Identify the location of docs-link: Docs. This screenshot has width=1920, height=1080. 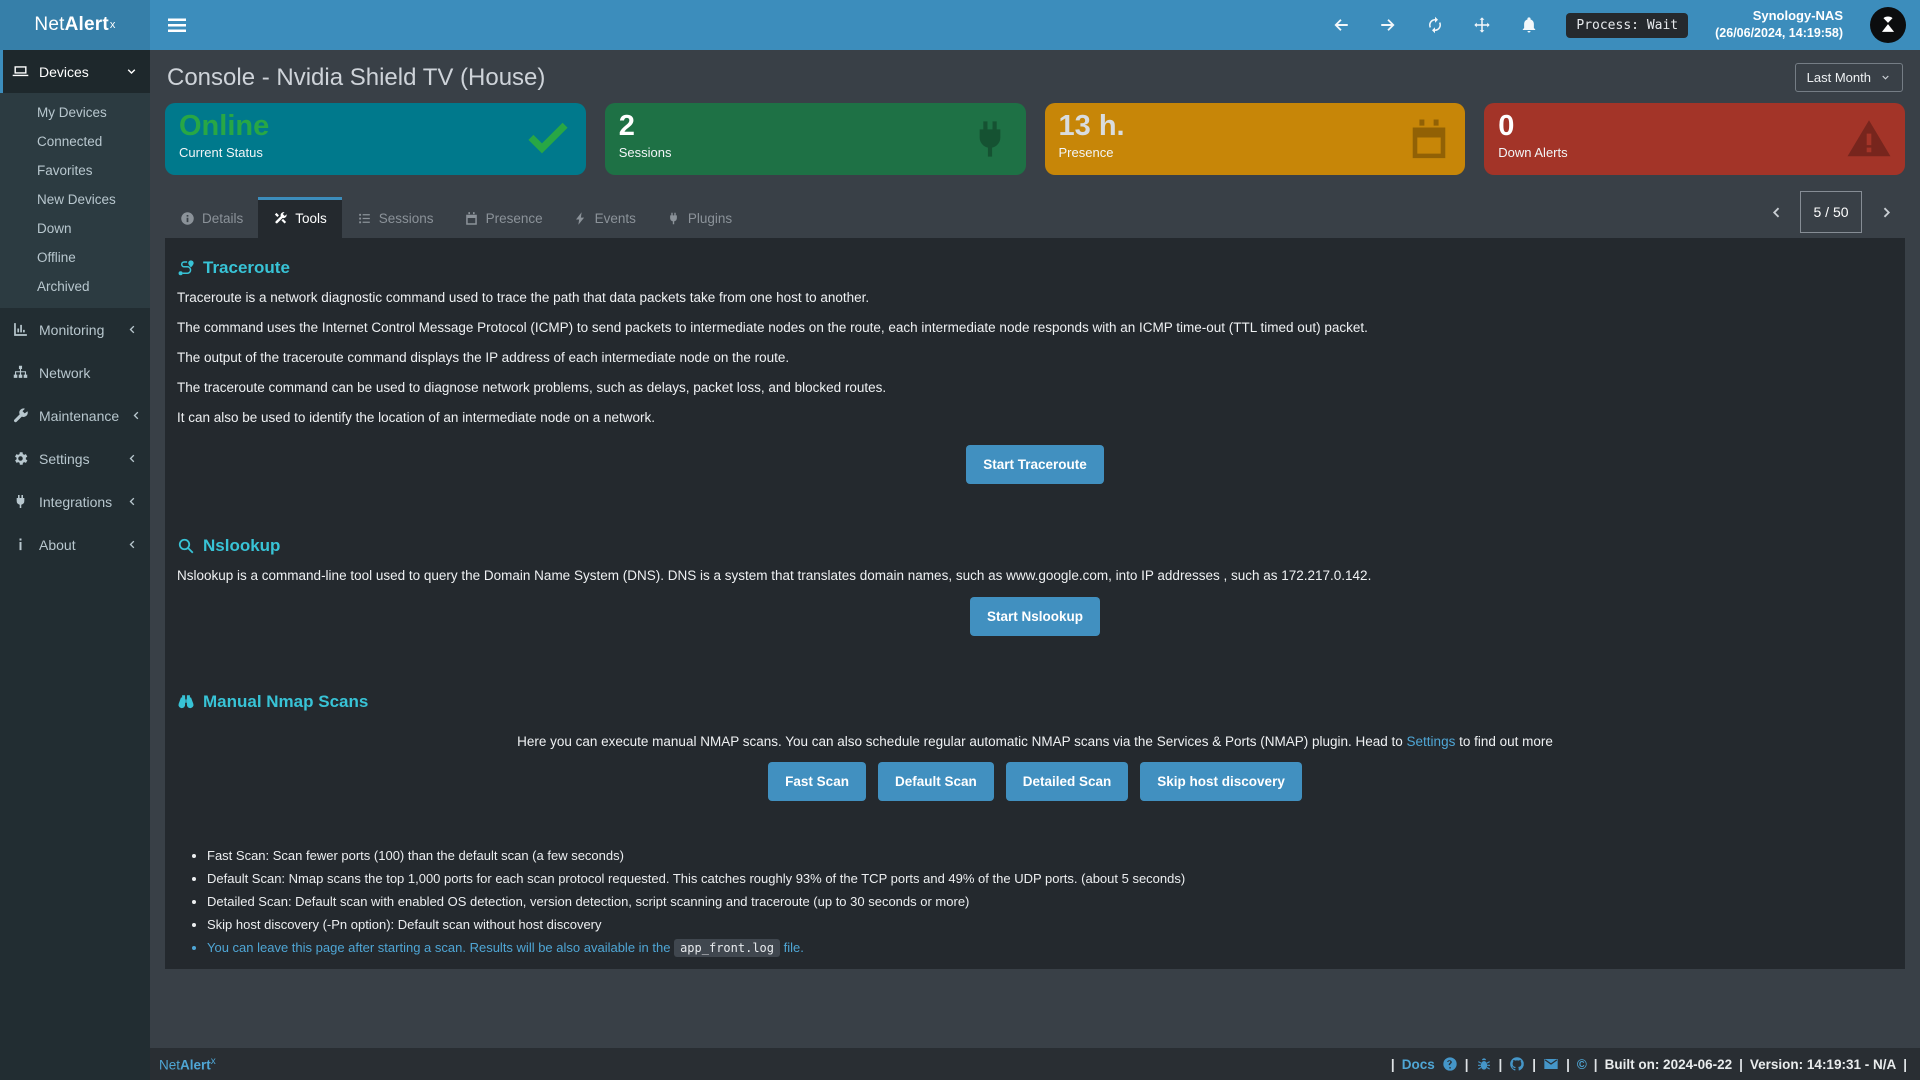
(1418, 1064).